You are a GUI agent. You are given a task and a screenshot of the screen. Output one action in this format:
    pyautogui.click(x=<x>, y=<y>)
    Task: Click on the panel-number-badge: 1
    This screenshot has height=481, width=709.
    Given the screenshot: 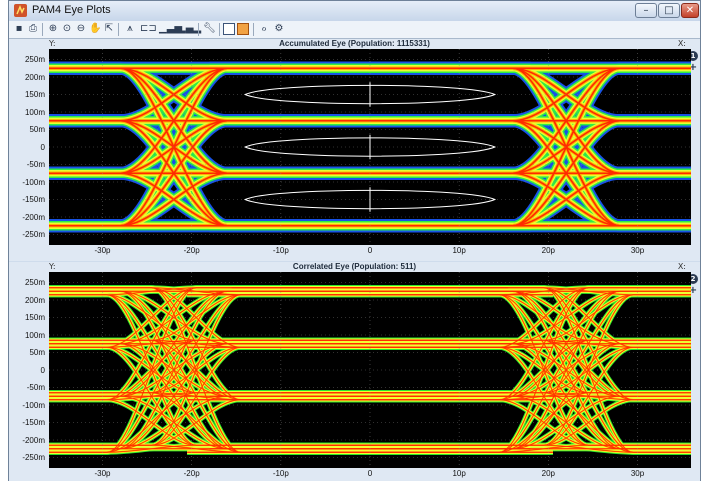 What is the action you would take?
    pyautogui.click(x=693, y=56)
    